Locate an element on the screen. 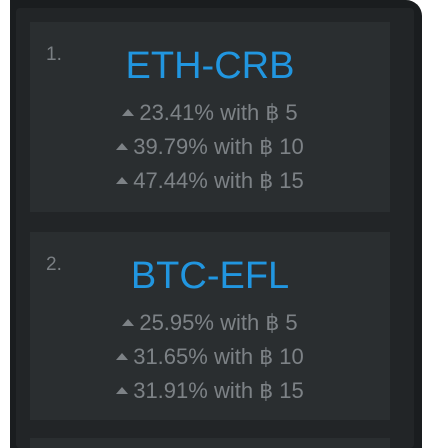  return-percent: 31.65% is located at coordinates (170, 356).